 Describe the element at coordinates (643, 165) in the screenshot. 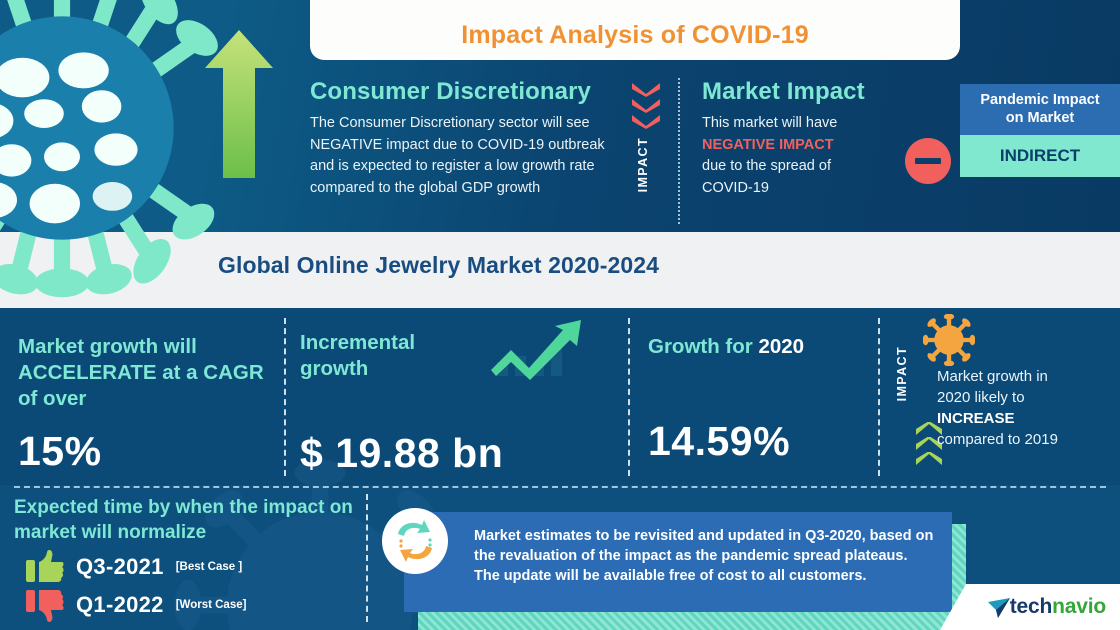

I see `impact-label: IMPACT` at that location.